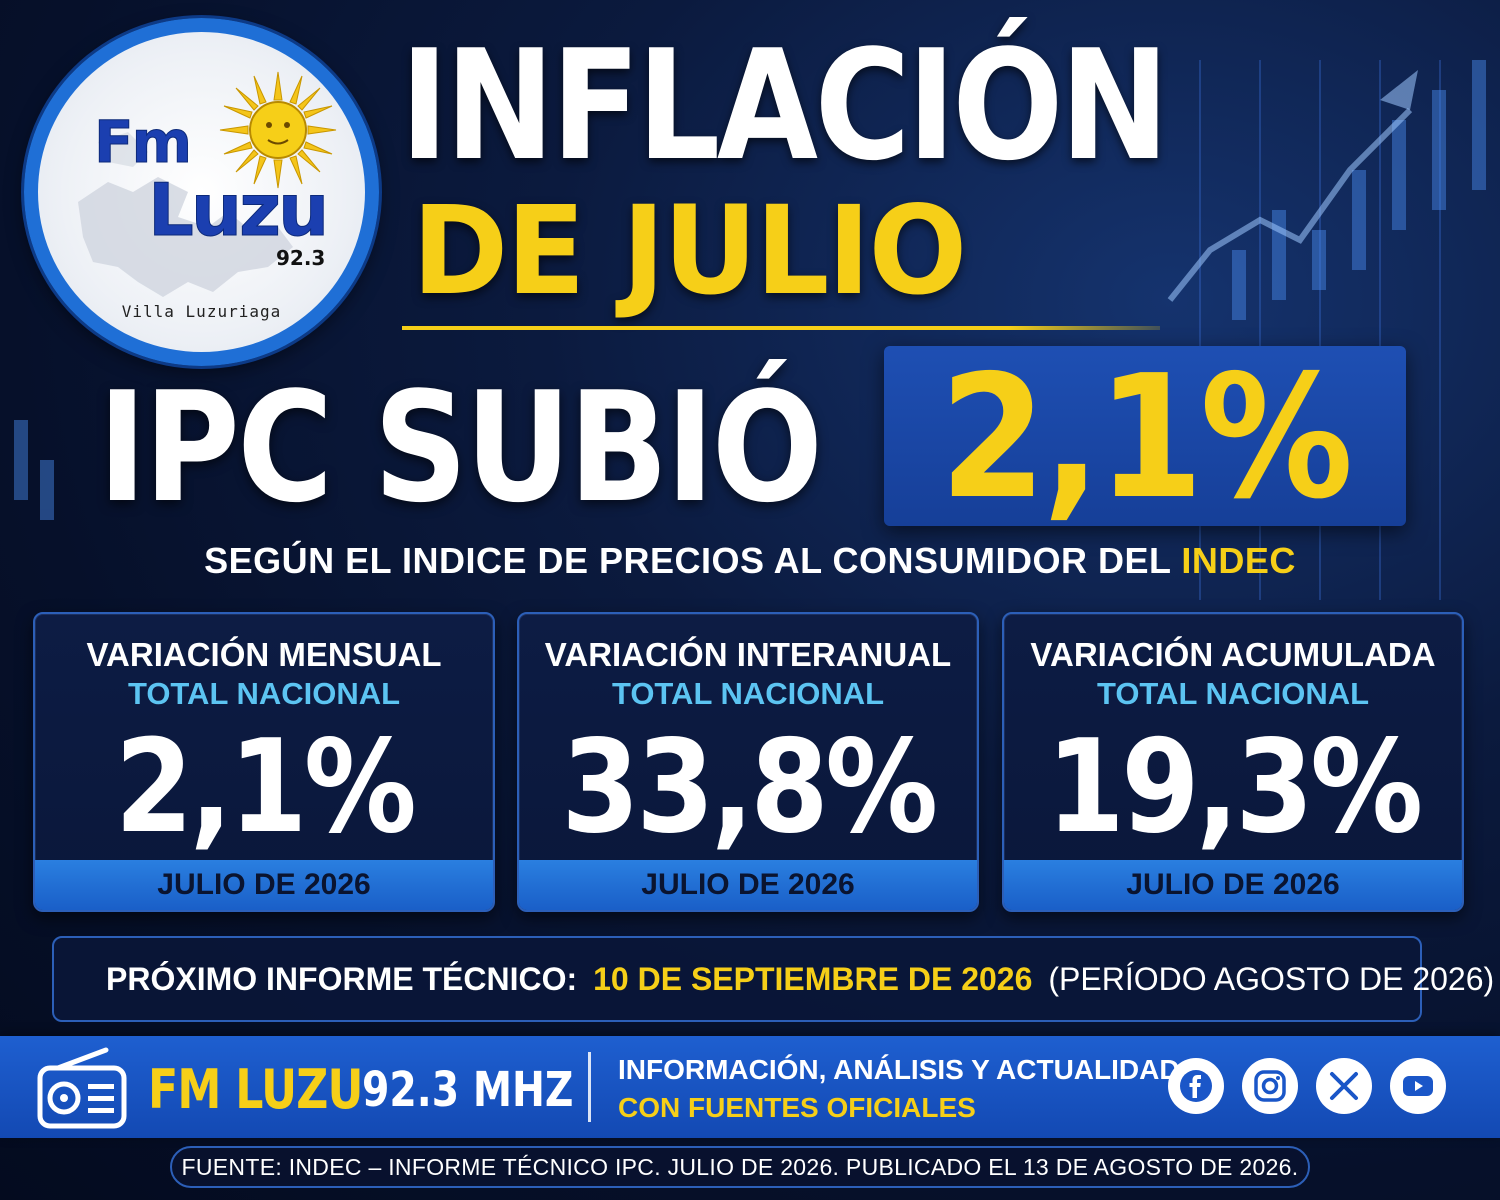  Describe the element at coordinates (1234, 787) in the screenshot. I see `card-value: 19,3%` at that location.